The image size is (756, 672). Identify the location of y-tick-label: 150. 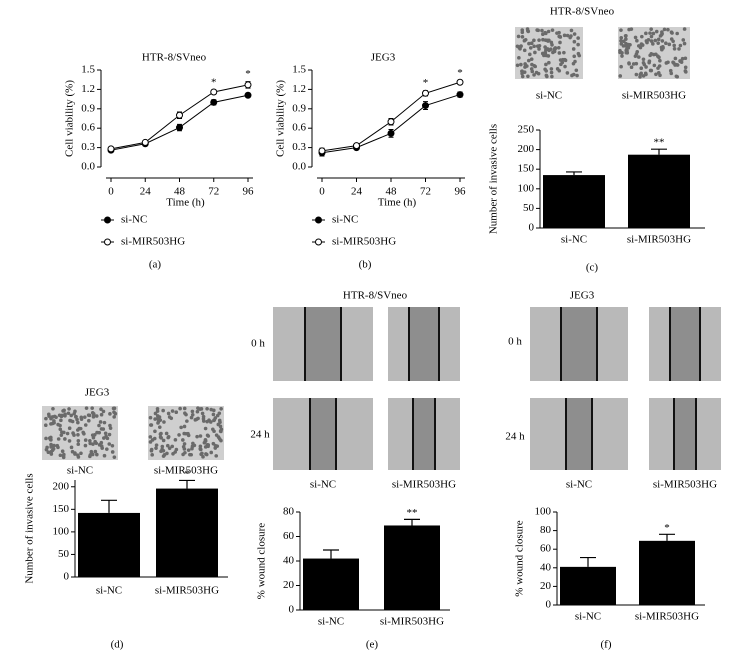
(61, 509).